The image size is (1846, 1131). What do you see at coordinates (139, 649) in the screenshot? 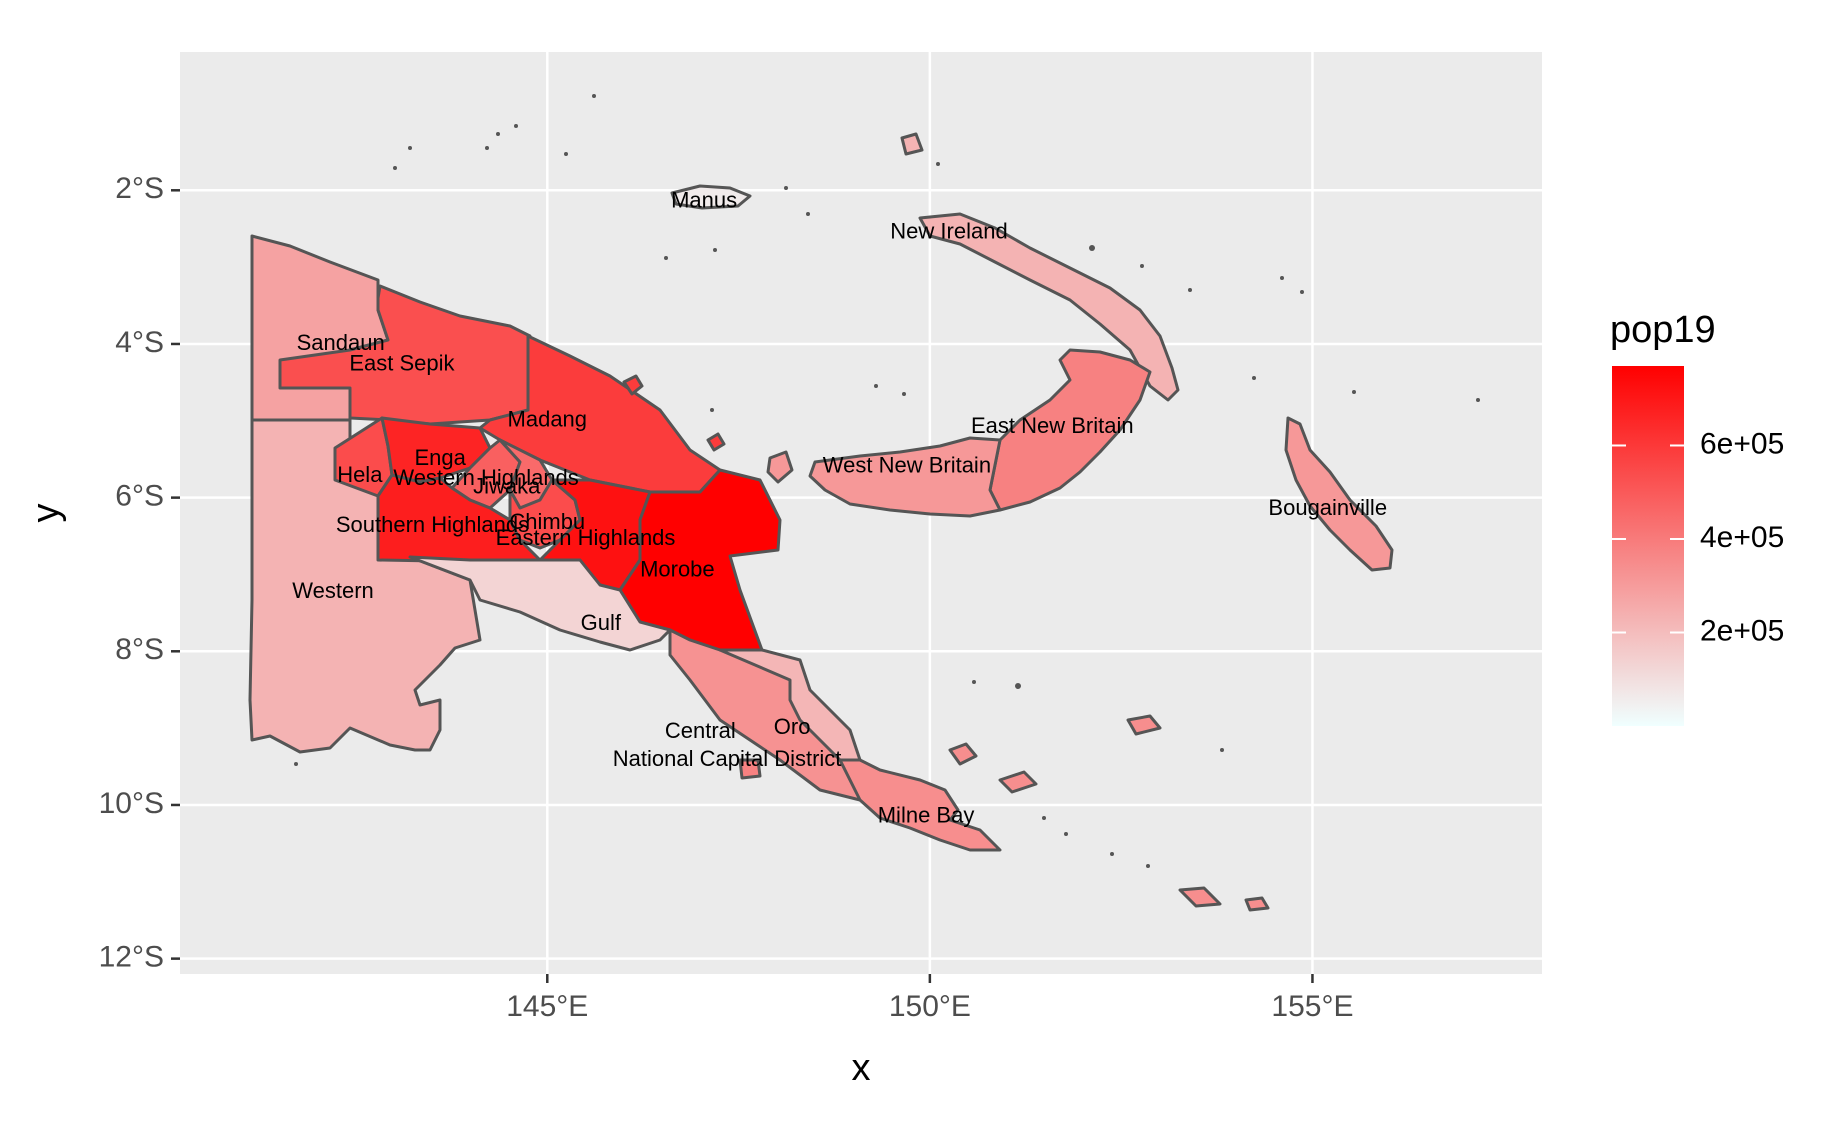
I see `y-tick-label: 8°S` at bounding box center [139, 649].